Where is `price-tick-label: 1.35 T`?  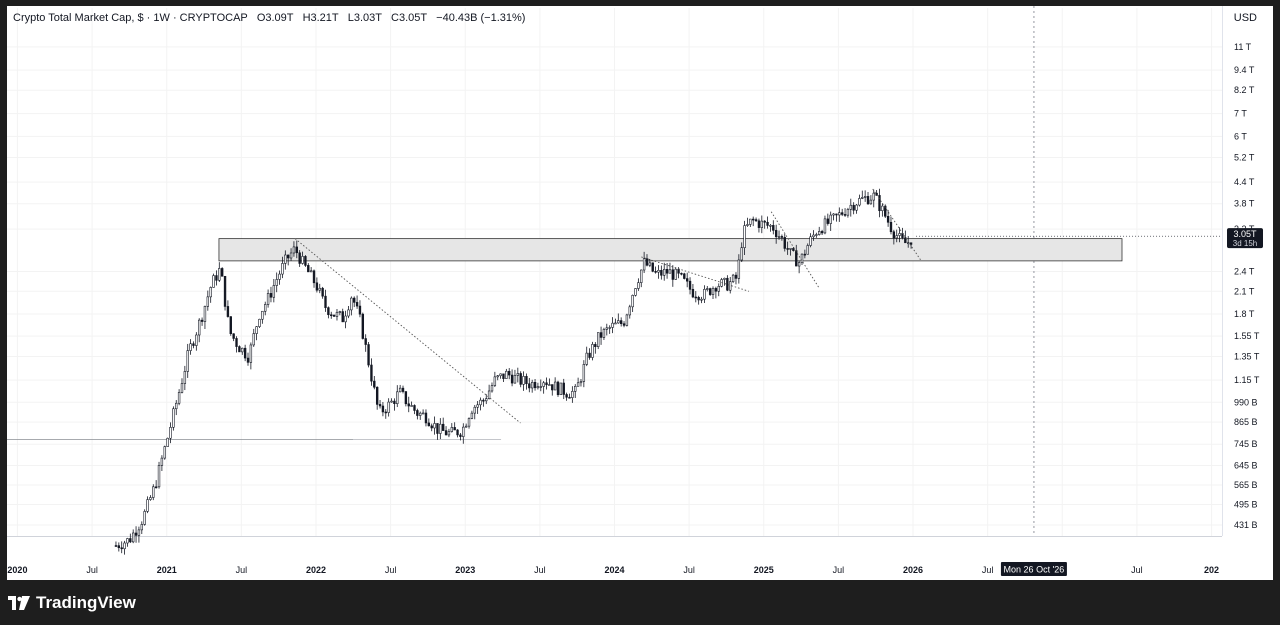 price-tick-label: 1.35 T is located at coordinates (1247, 356).